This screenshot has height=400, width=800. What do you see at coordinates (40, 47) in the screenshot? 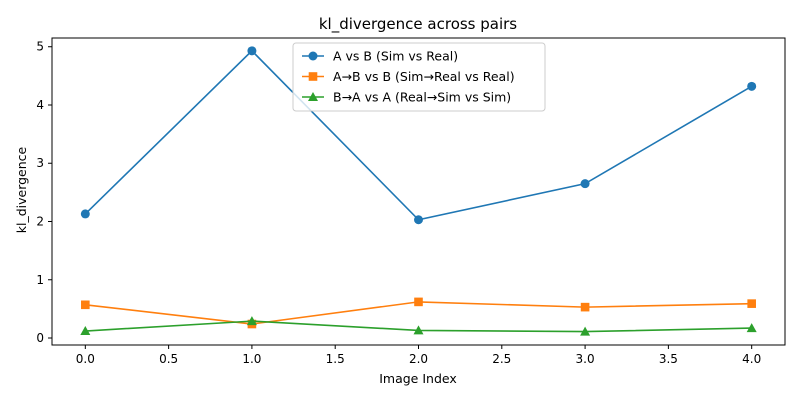
I see `y-tick-label: 5` at bounding box center [40, 47].